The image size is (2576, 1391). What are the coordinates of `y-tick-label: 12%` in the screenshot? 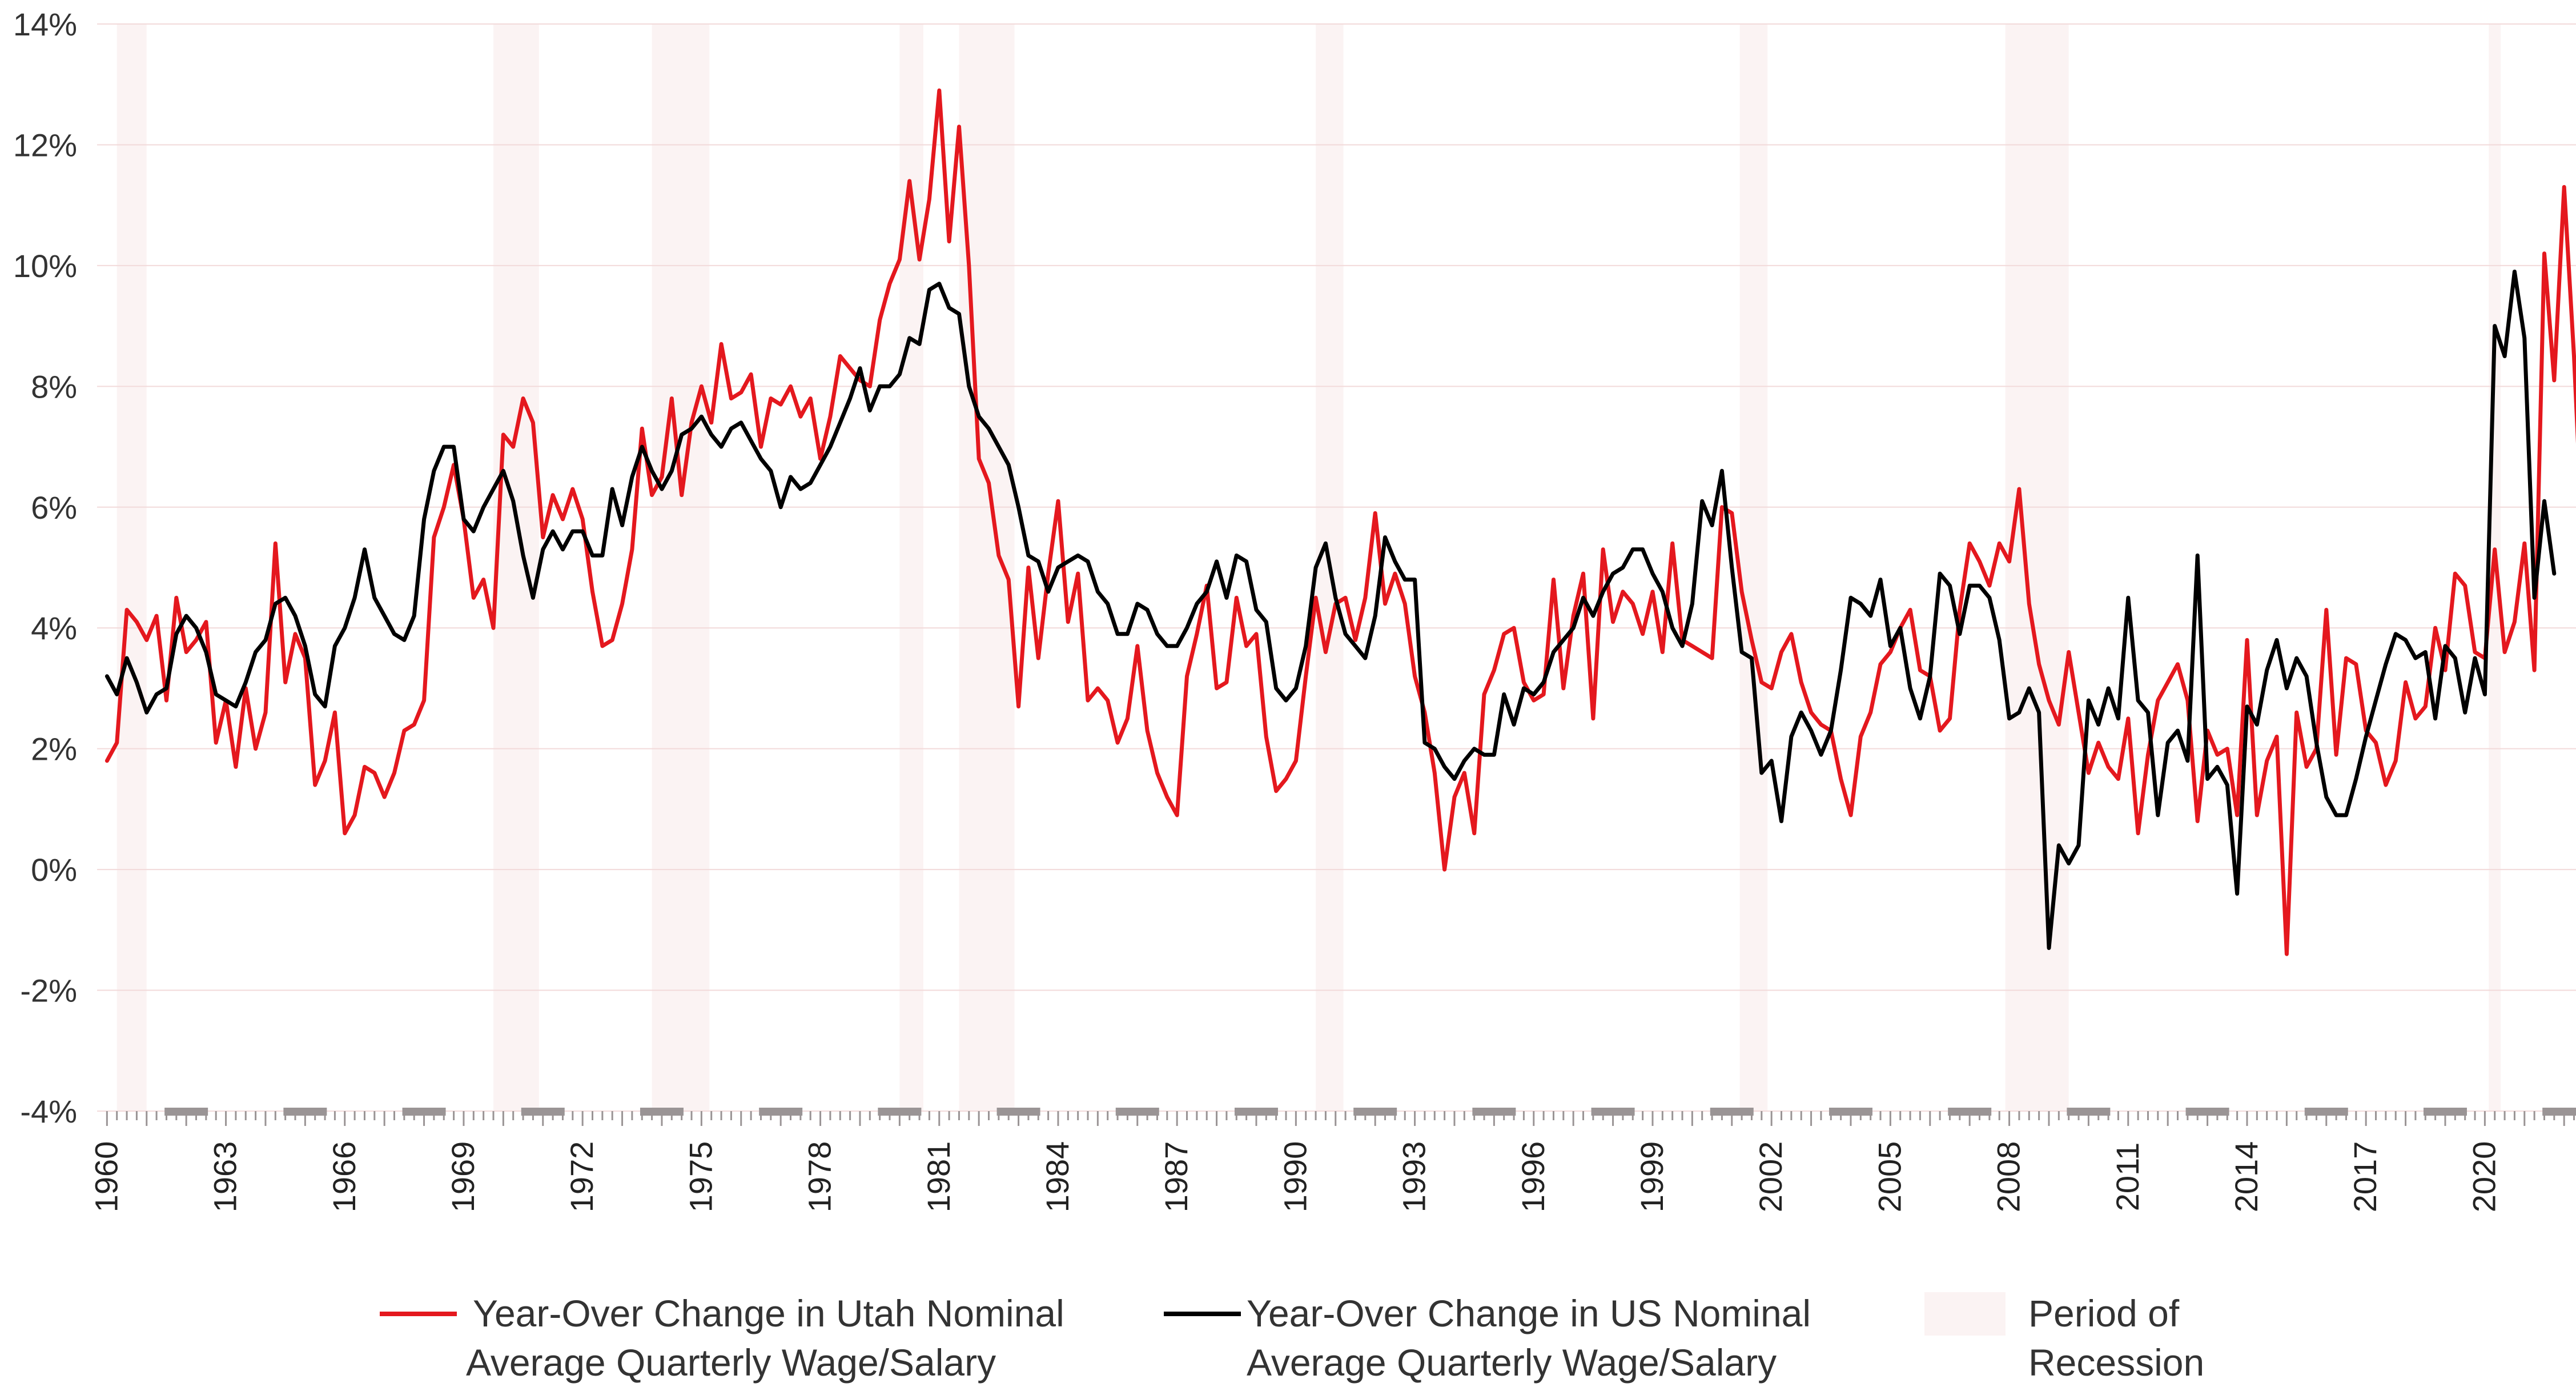 It's located at (45, 145).